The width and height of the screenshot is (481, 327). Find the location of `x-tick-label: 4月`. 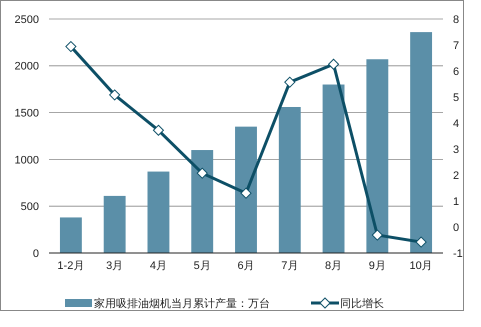

x-tick-label: 4月 is located at coordinates (159, 266).